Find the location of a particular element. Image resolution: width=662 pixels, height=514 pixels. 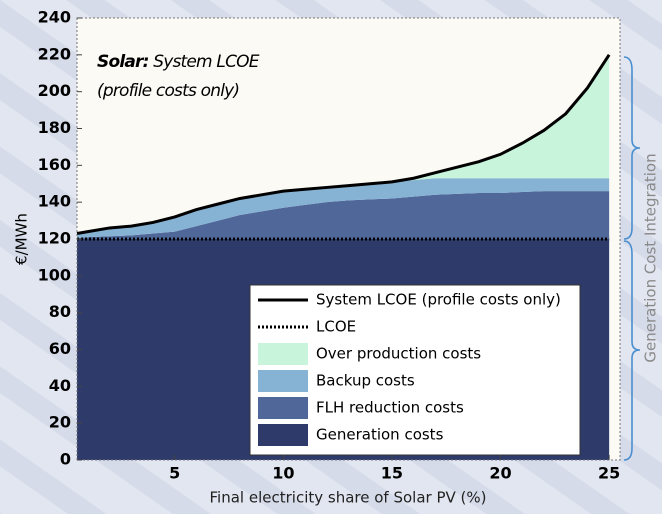

legend-label: LCOE is located at coordinates (336, 327).